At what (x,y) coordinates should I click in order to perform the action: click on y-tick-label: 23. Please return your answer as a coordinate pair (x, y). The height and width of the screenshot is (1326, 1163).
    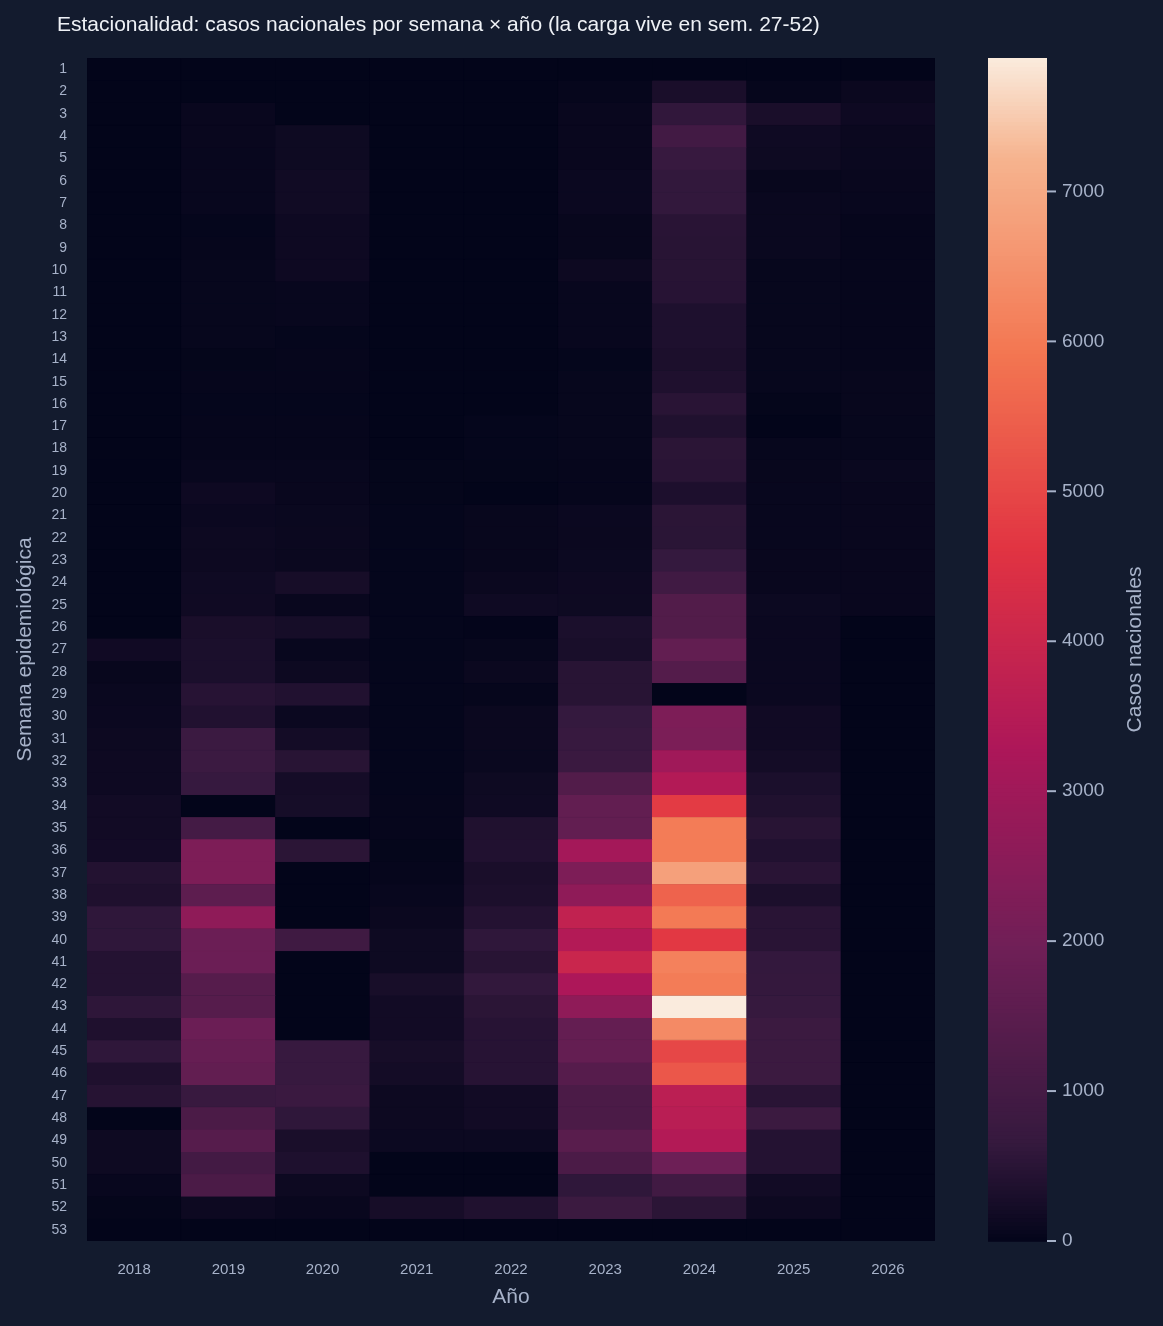
    Looking at the image, I should click on (59, 559).